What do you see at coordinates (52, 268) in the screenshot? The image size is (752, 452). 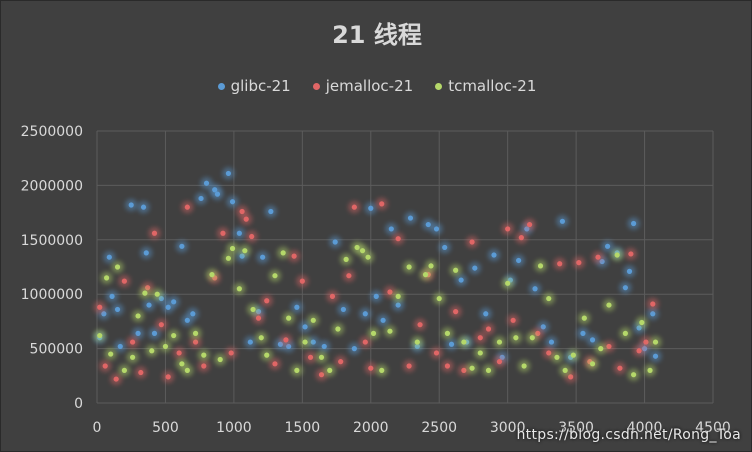 I see `y-axis-ticks: 0 500000 1000000 1500000 2000000 2500000` at bounding box center [52, 268].